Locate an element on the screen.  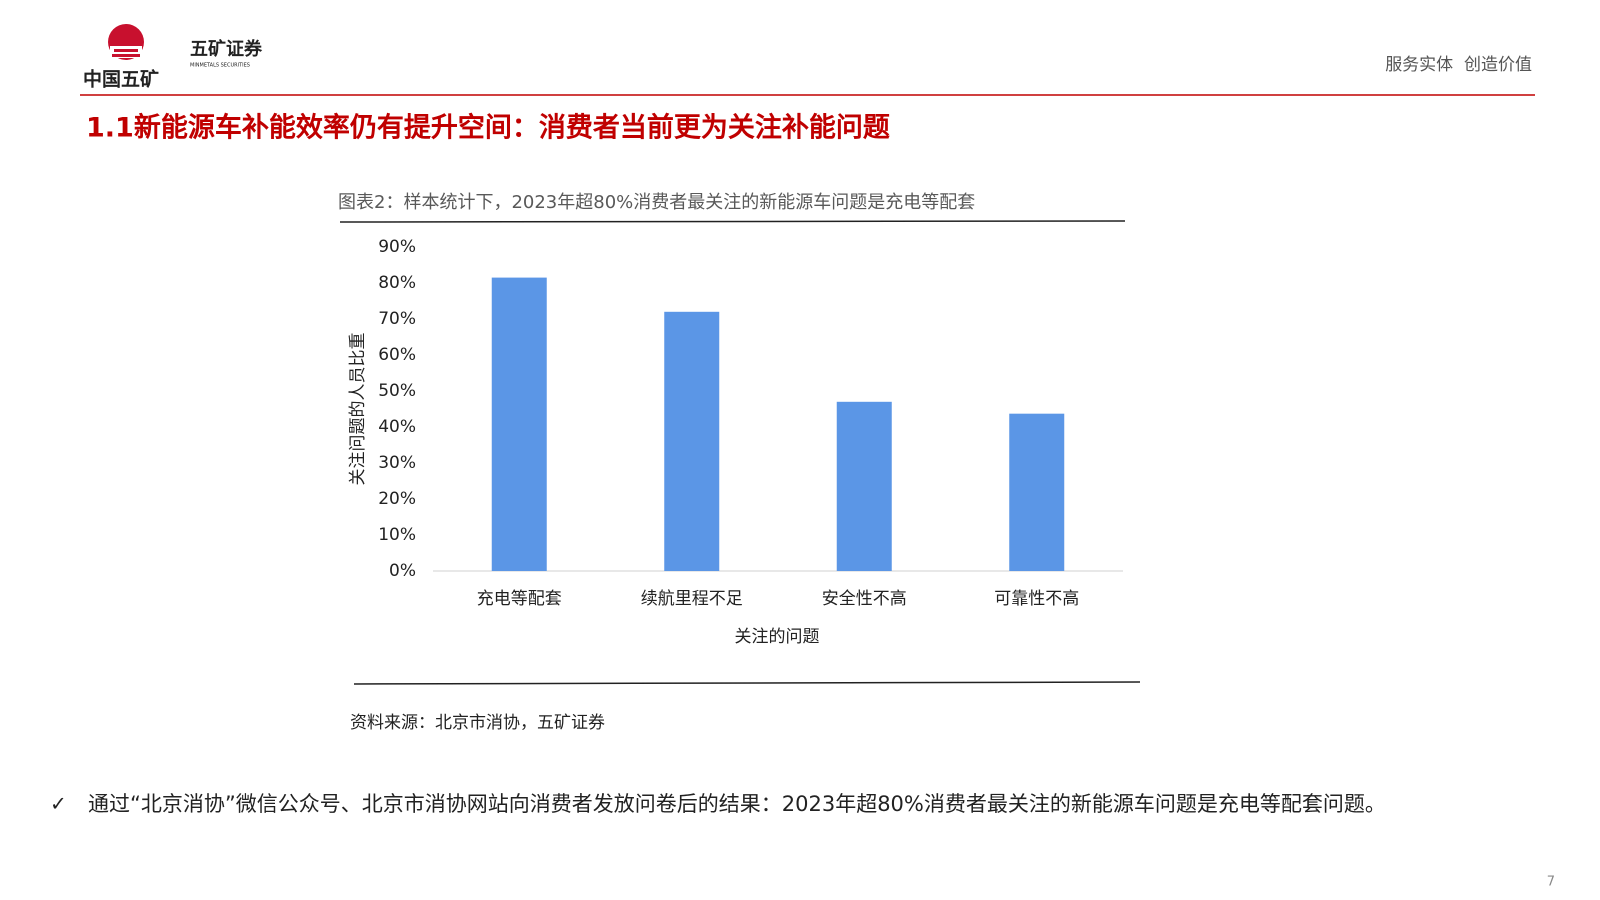
y-tick-label: 0% is located at coordinates (402, 571).